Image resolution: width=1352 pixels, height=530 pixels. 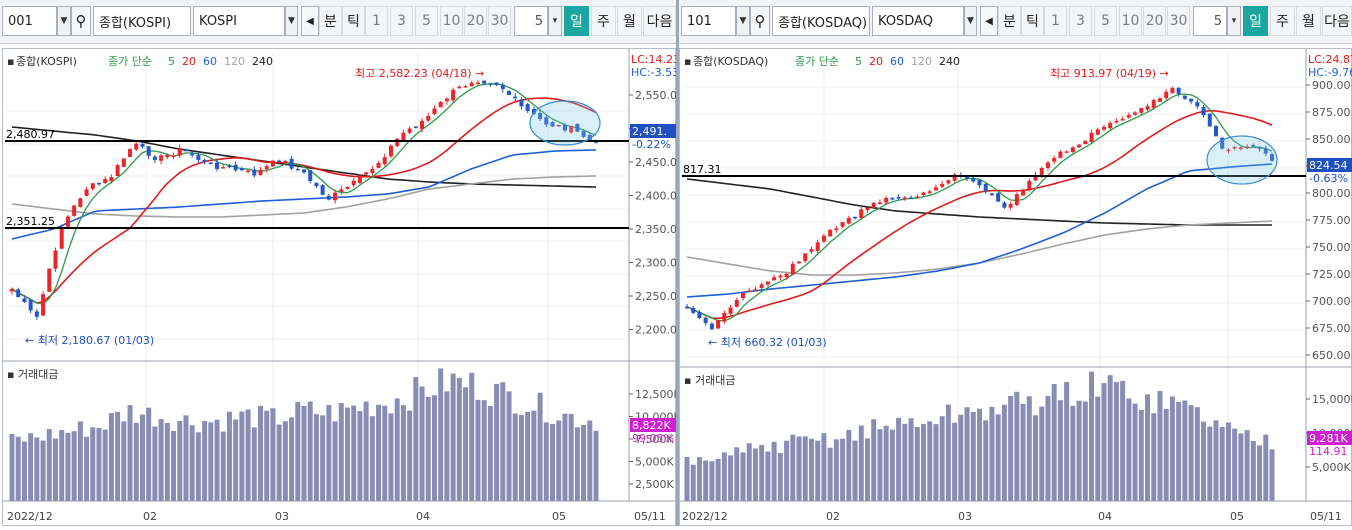 What do you see at coordinates (965, 516) in the screenshot?
I see `x-tick-label: 03` at bounding box center [965, 516].